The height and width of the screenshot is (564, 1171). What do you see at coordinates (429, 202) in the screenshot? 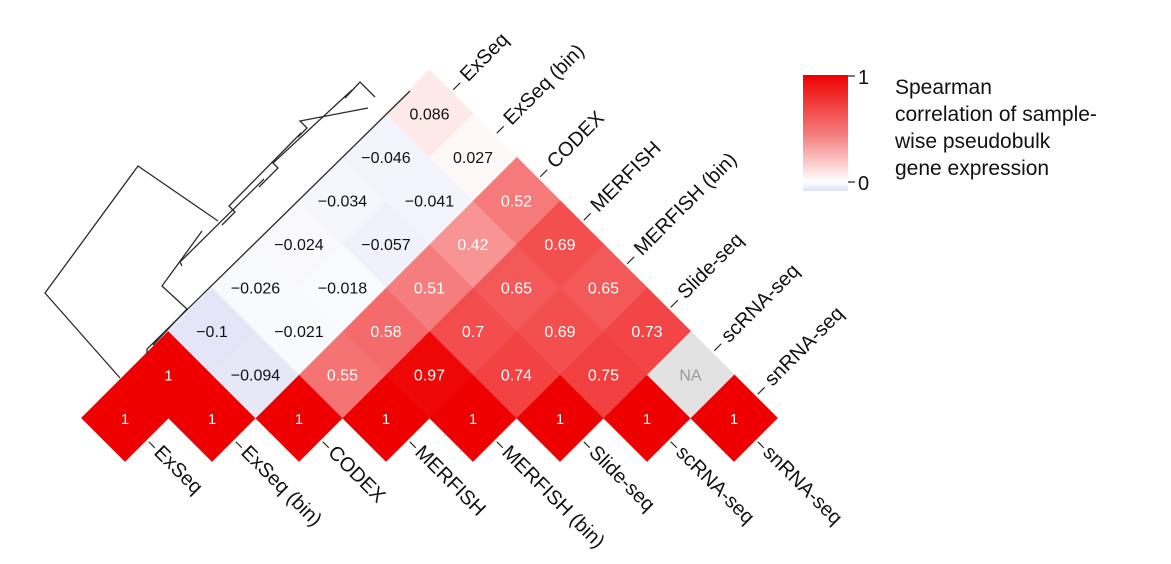
I see `cell-value-label: −0.041` at bounding box center [429, 202].